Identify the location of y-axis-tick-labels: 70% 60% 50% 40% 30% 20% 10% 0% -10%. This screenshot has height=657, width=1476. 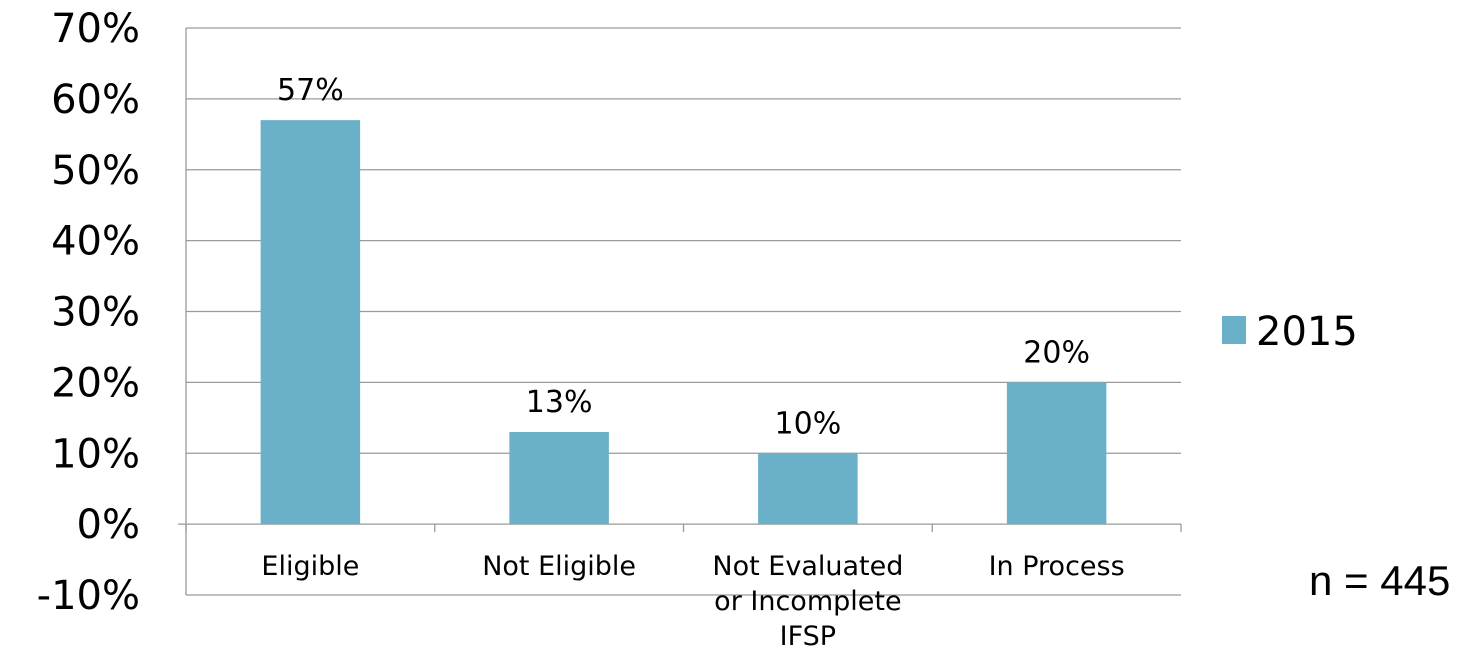
(88, 312).